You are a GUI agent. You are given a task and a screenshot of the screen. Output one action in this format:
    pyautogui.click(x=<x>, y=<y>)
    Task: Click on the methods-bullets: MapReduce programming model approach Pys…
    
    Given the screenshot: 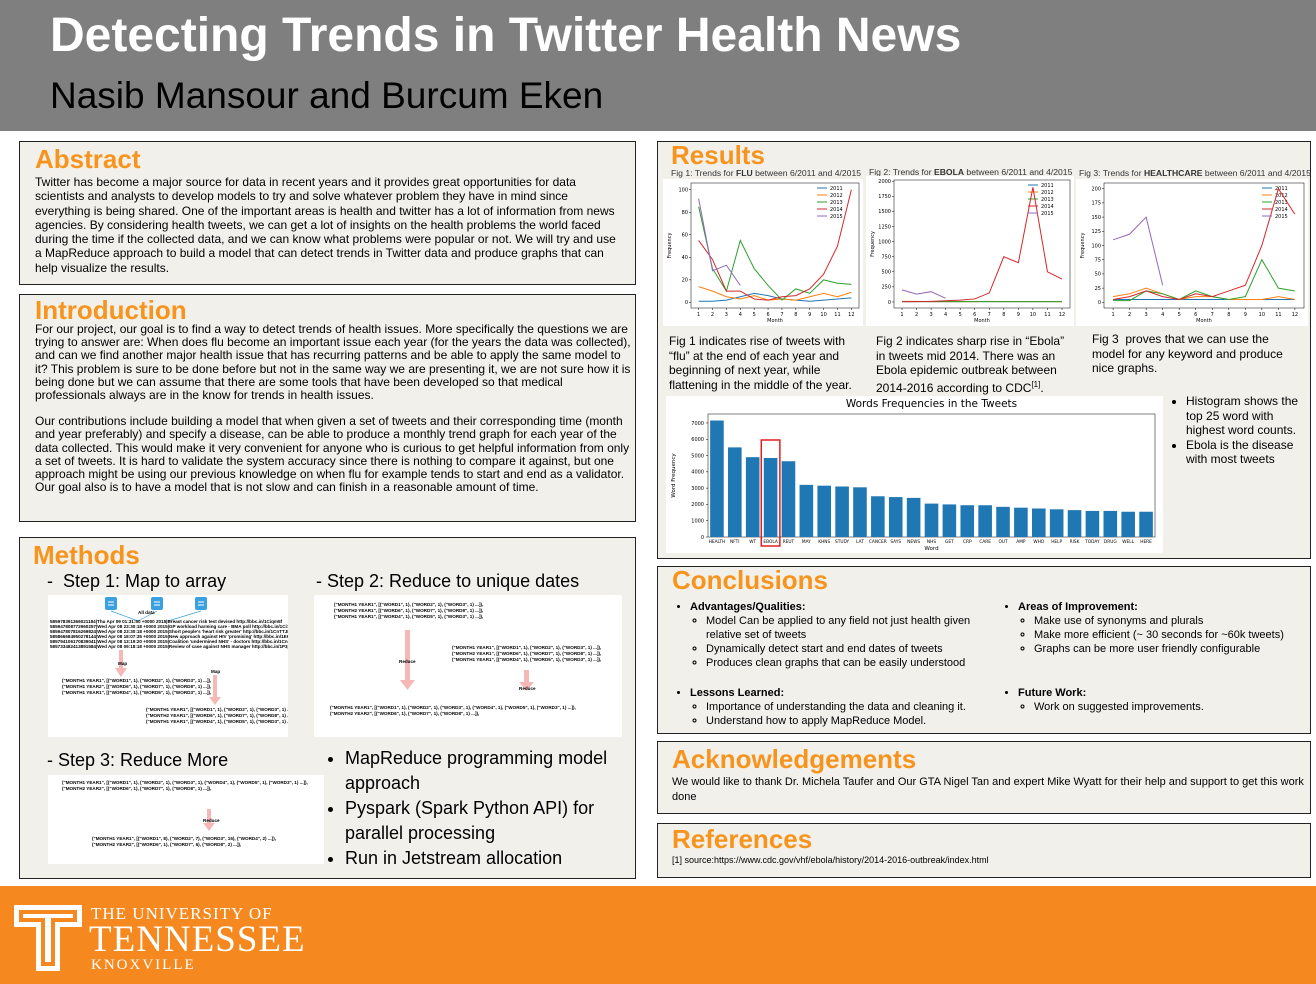 What is the action you would take?
    pyautogui.click(x=471, y=808)
    